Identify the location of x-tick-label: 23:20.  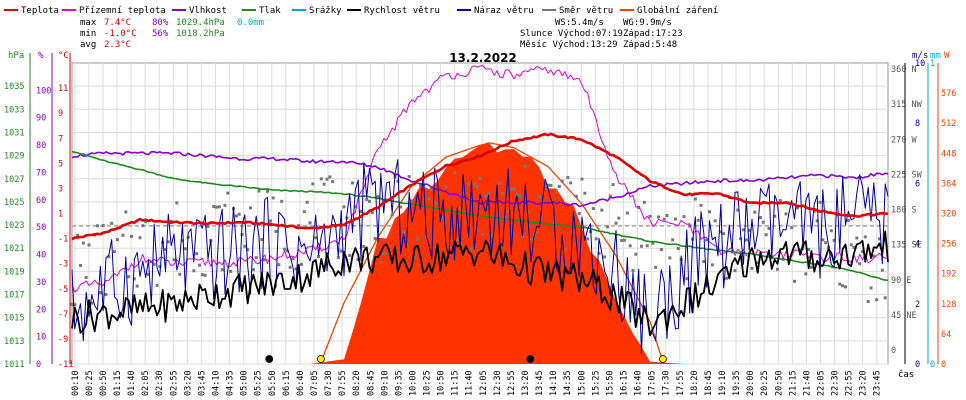
(864, 383).